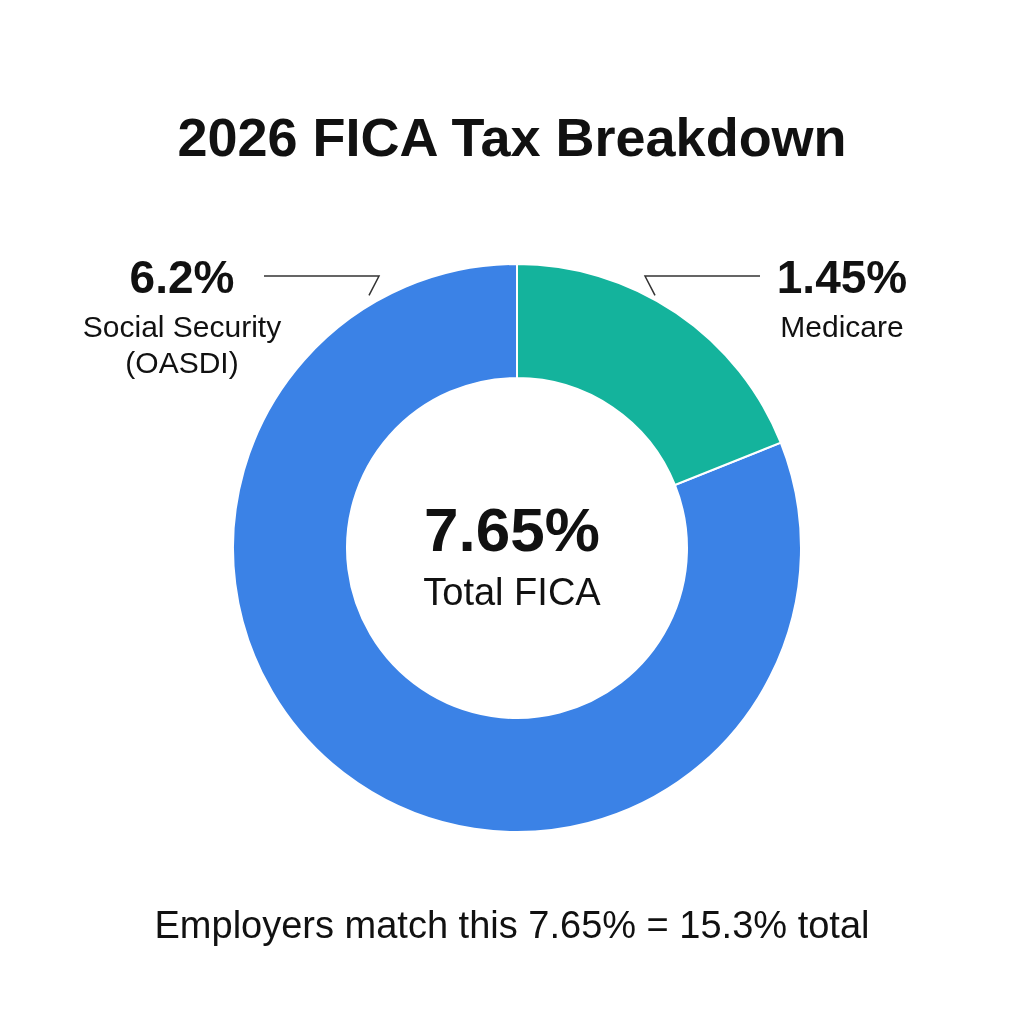  Describe the element at coordinates (512, 529) in the screenshot. I see `text: 7.65%` at that location.